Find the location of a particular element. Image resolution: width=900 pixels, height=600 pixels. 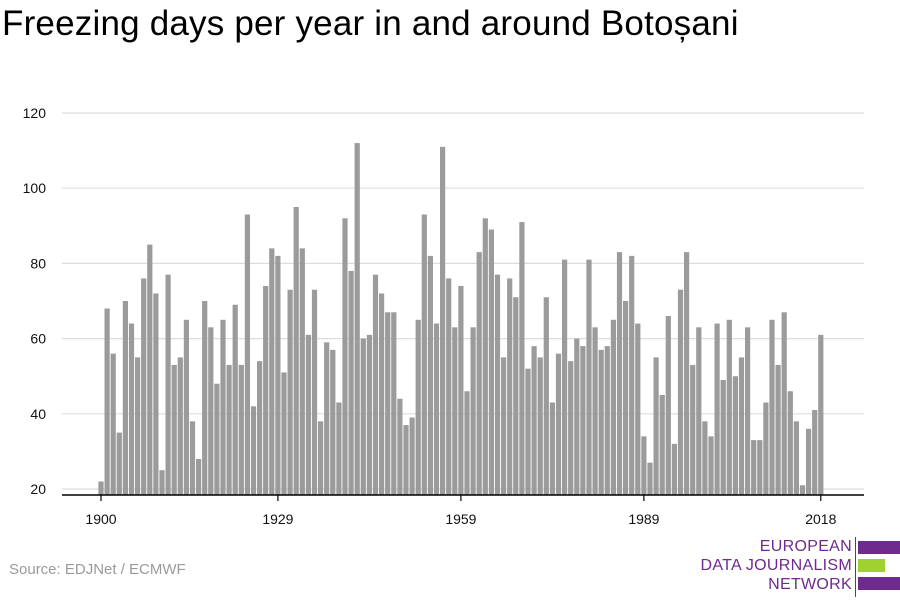

bar-2017 is located at coordinates (815, 452).